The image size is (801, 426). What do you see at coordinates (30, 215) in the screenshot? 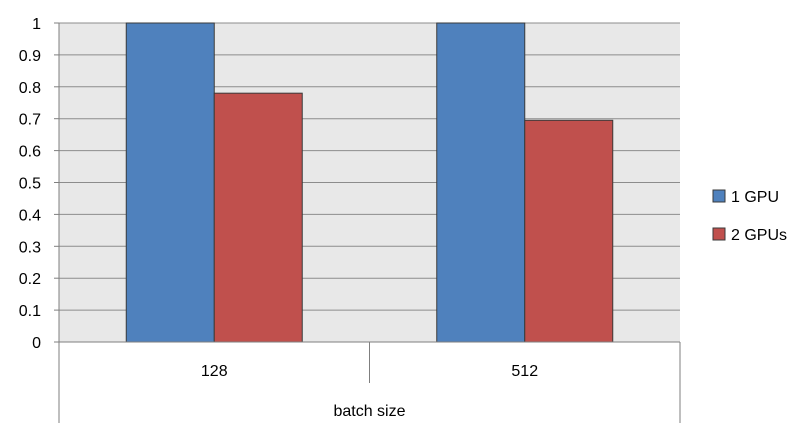
I see `y-tick-label: 0.4` at bounding box center [30, 215].